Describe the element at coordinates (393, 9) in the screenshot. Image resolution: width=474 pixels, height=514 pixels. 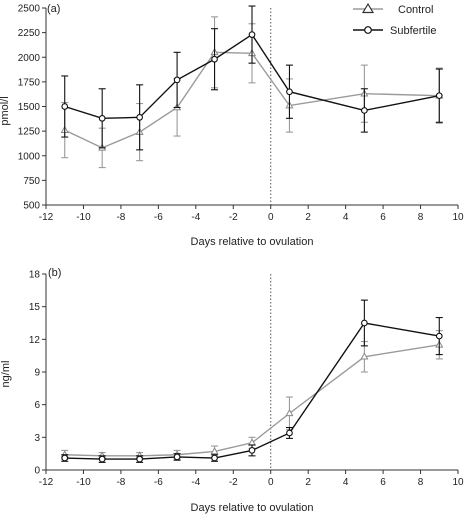
I see `legend-item-control: Control` at that location.